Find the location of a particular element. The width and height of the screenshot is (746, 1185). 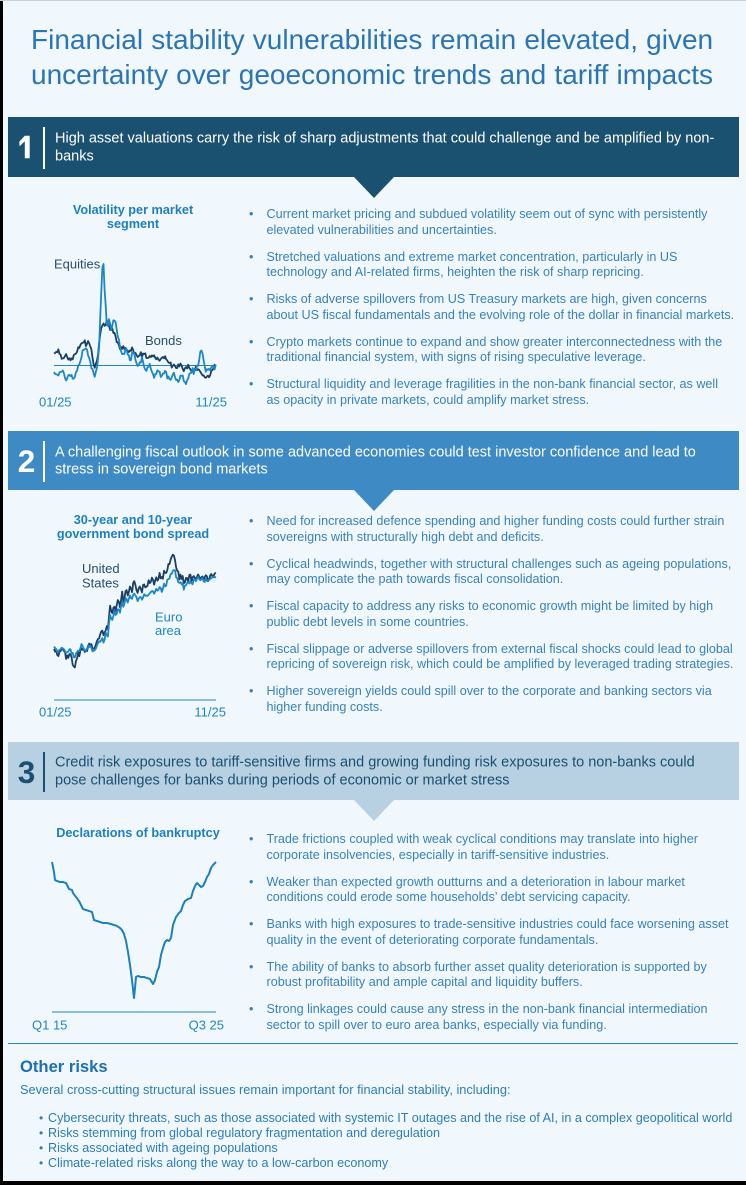

svg-text: Bonds is located at coordinates (163, 340).